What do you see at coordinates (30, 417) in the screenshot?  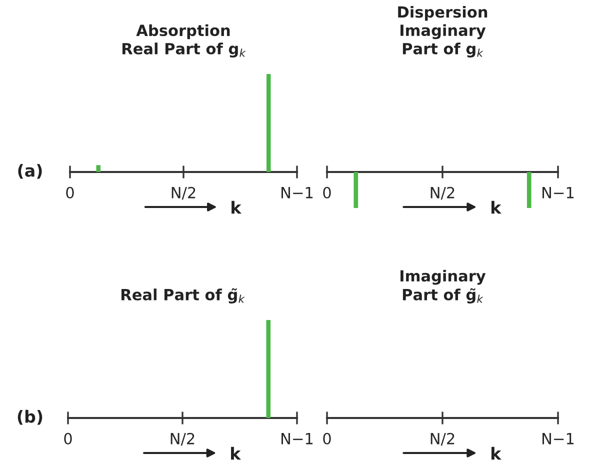 I see `text: (b)` at bounding box center [30, 417].